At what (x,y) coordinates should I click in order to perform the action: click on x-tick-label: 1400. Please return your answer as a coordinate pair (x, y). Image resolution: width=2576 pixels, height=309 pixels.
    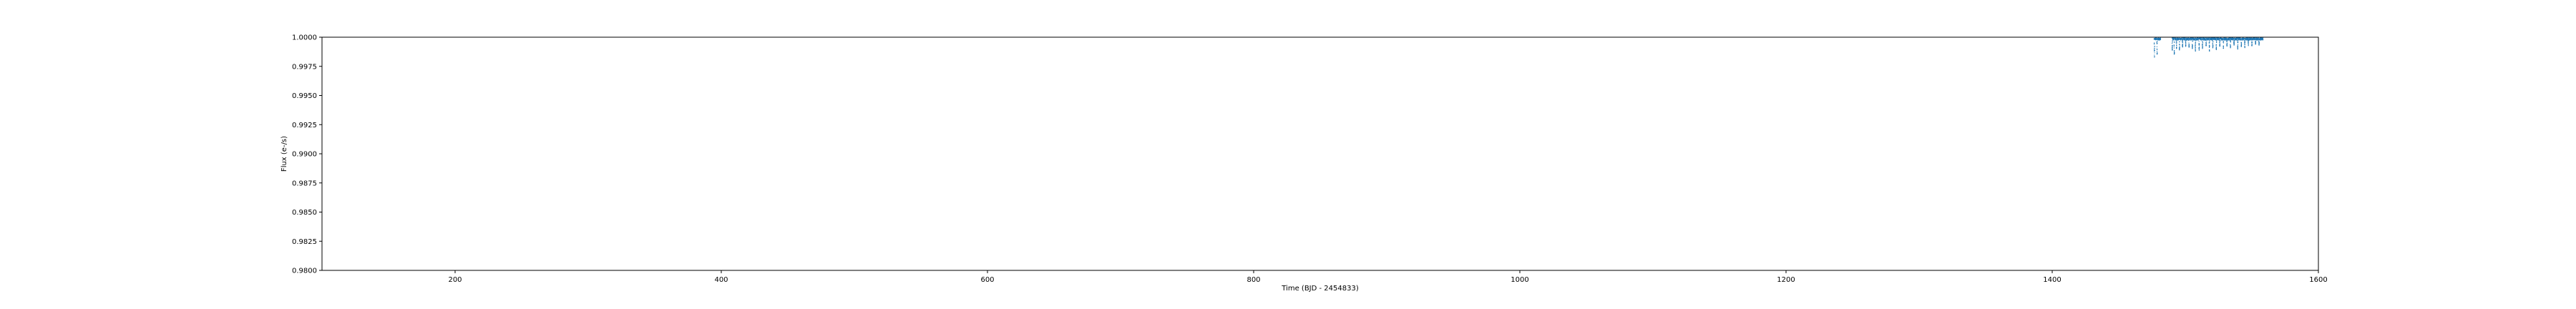
    Looking at the image, I should click on (2052, 280).